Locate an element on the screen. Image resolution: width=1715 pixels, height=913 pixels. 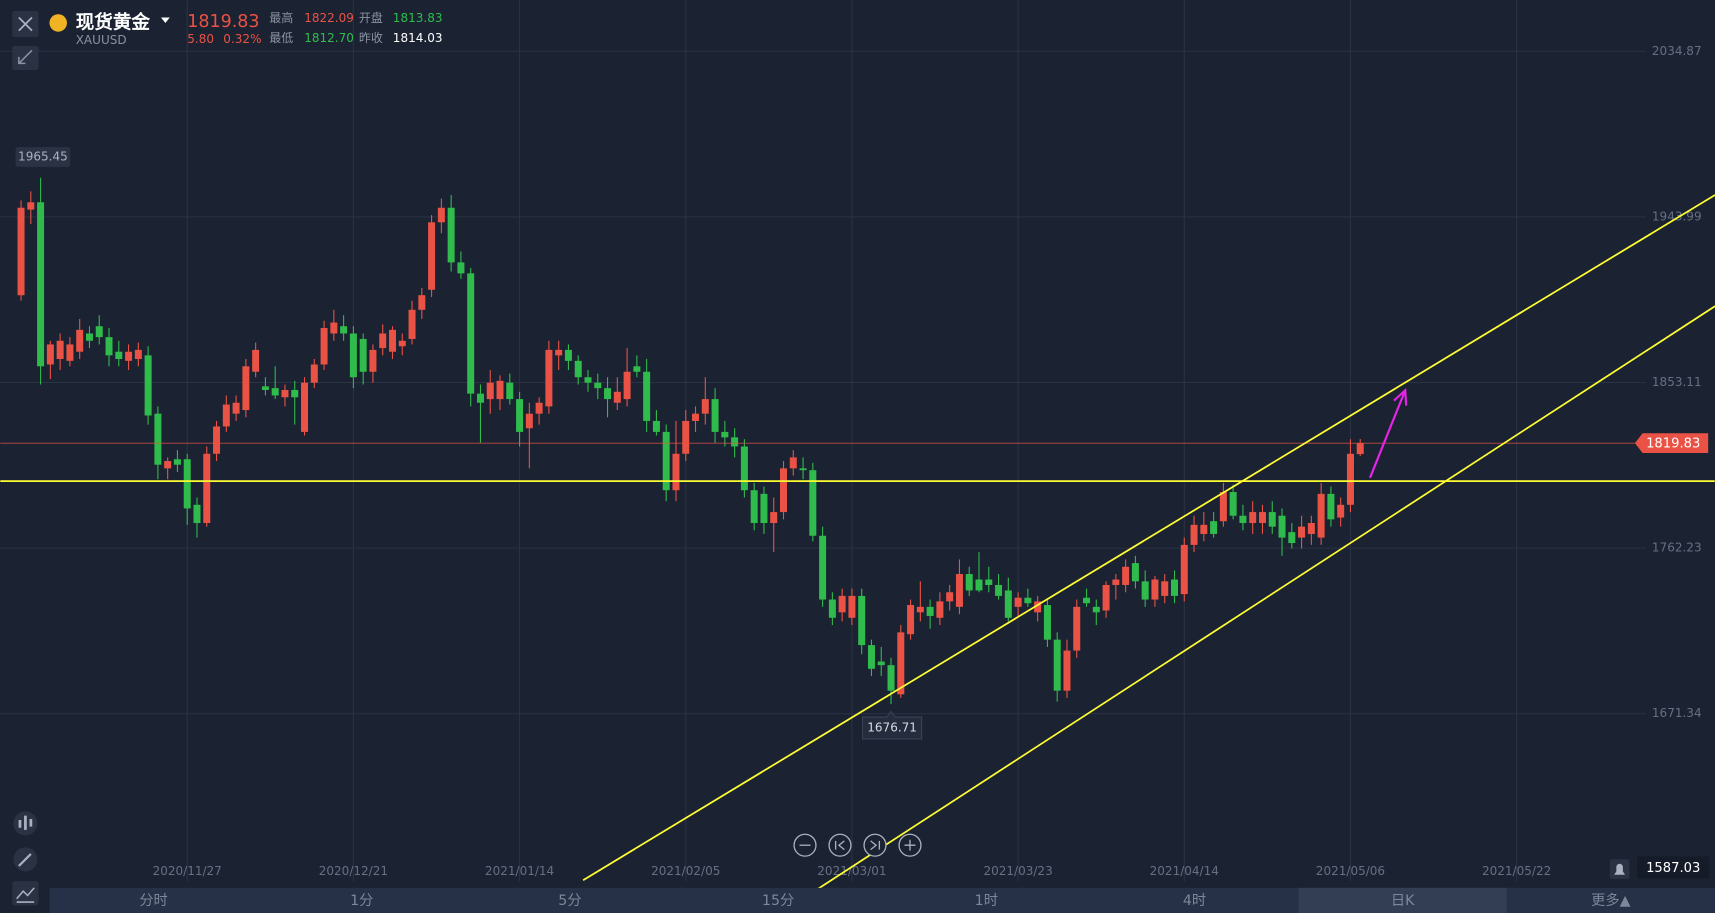
x-tick-label: 2021/05/06 is located at coordinates (1350, 871).